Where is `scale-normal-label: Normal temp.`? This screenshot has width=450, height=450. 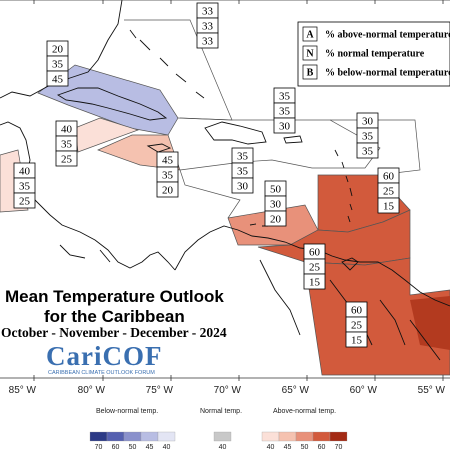
scale-normal-label: Normal temp. is located at coordinates (221, 411).